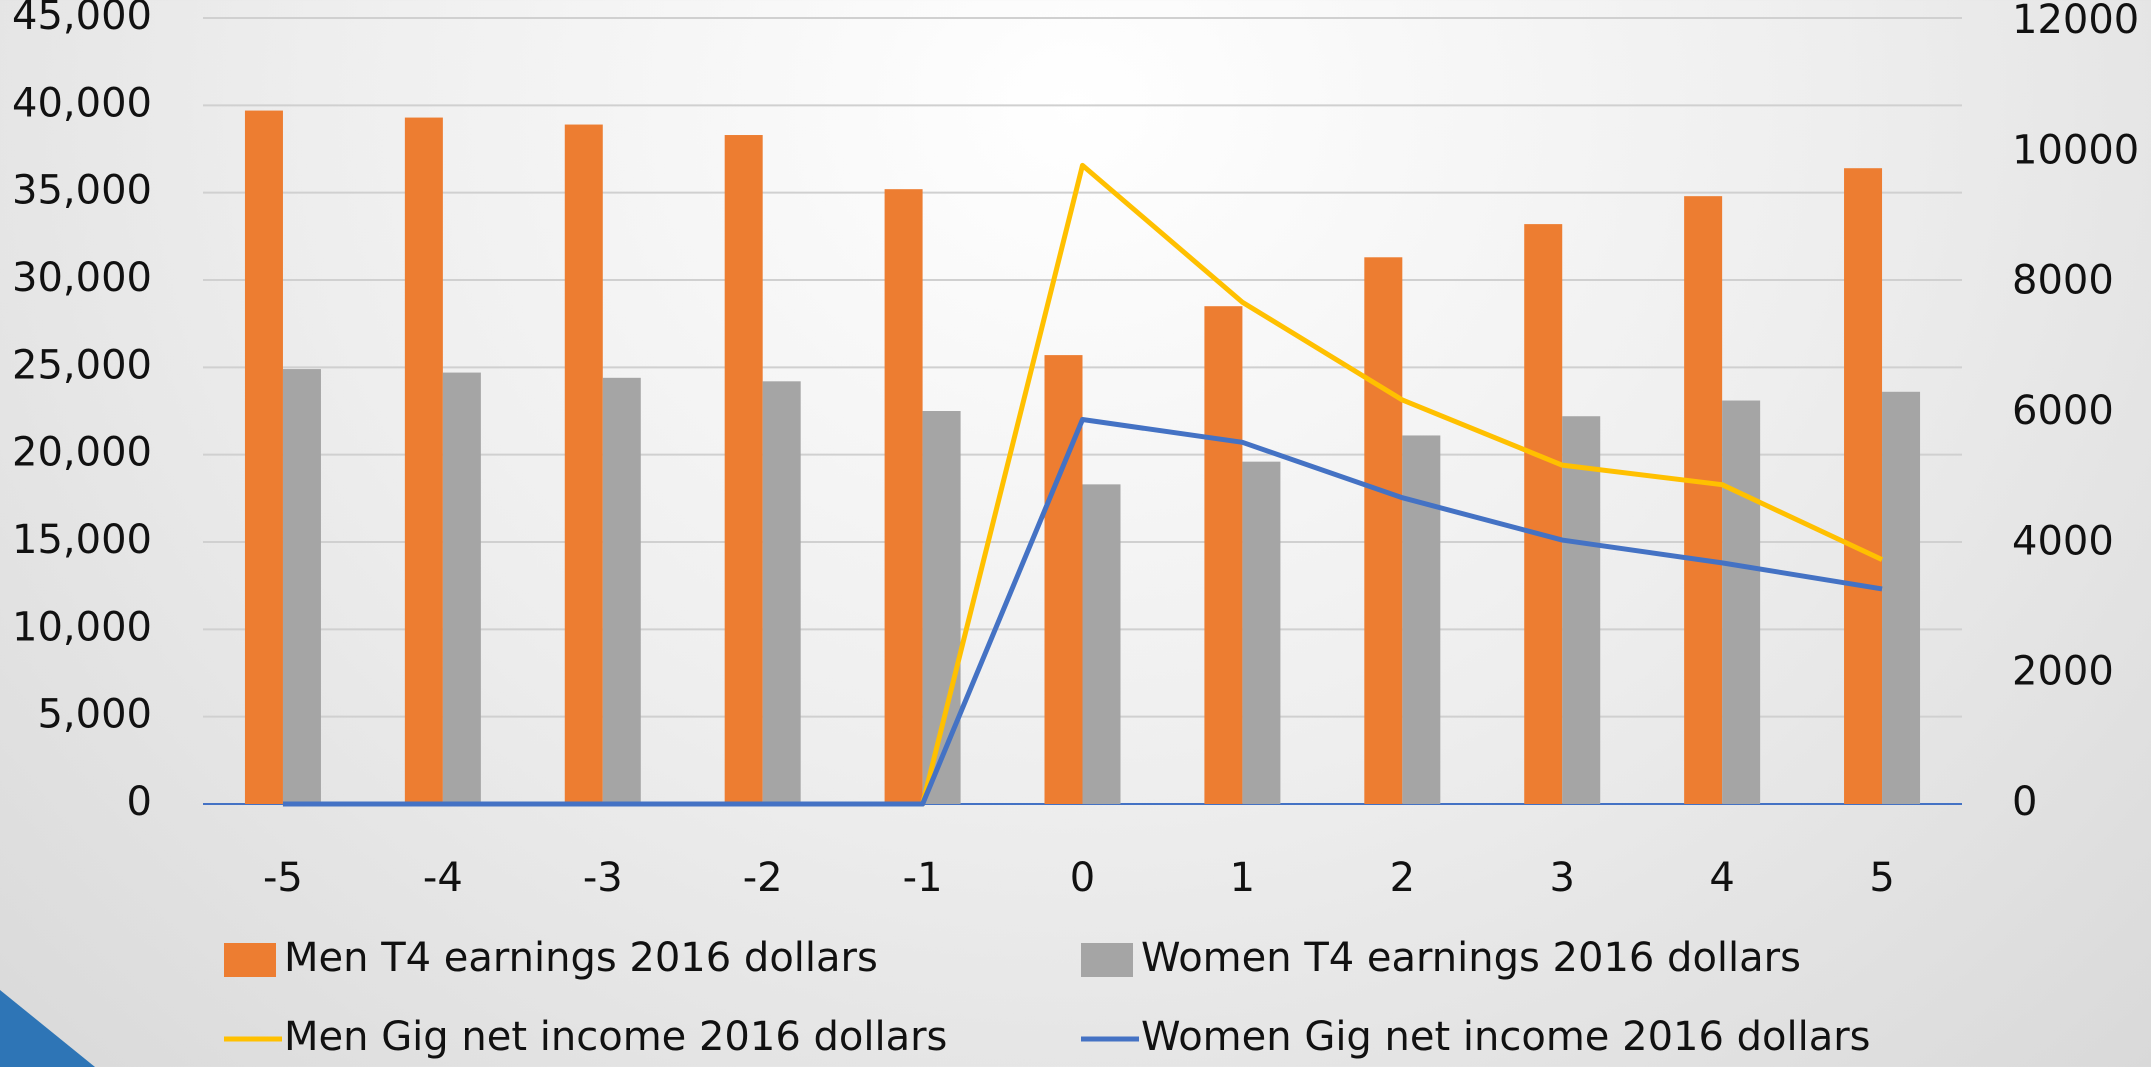  I want to click on y-tick-label: 20,000, so click(82, 453).